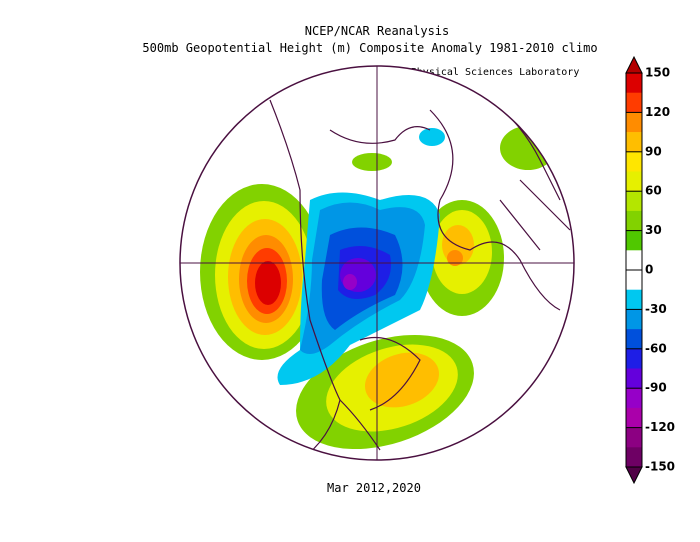 The width and height of the screenshot is (700, 542). Describe the element at coordinates (656, 348) in the screenshot. I see `colorbar-label: -60` at that location.